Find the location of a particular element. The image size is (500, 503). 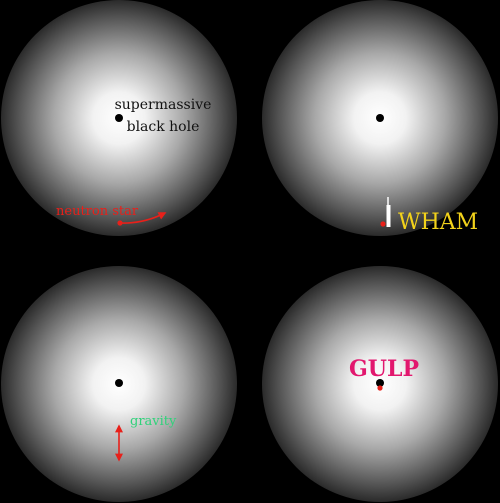

jet is located at coordinates (388, 216).